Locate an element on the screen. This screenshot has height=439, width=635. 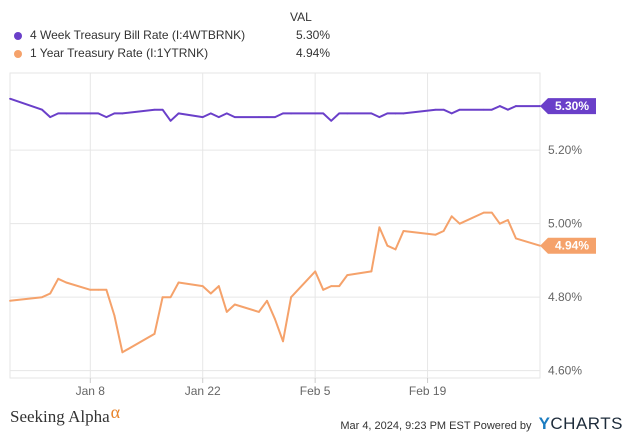
y-tick-label: 5.20% is located at coordinates (565, 150).